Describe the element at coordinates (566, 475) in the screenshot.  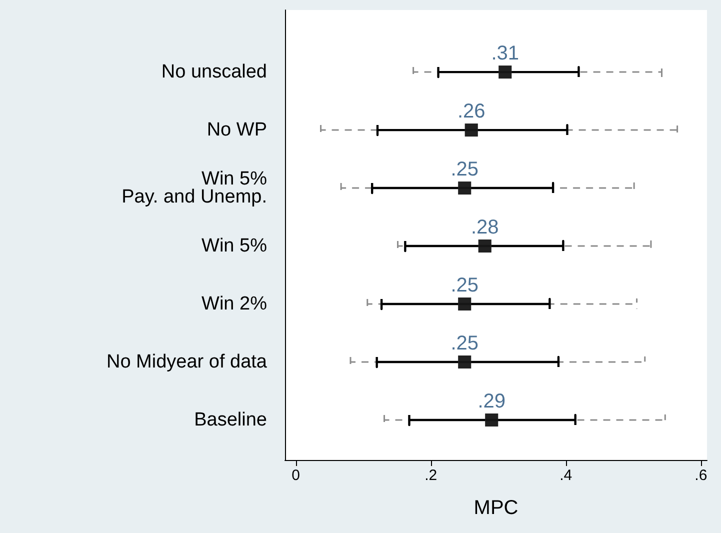
I see `x-tick-label: .4` at that location.